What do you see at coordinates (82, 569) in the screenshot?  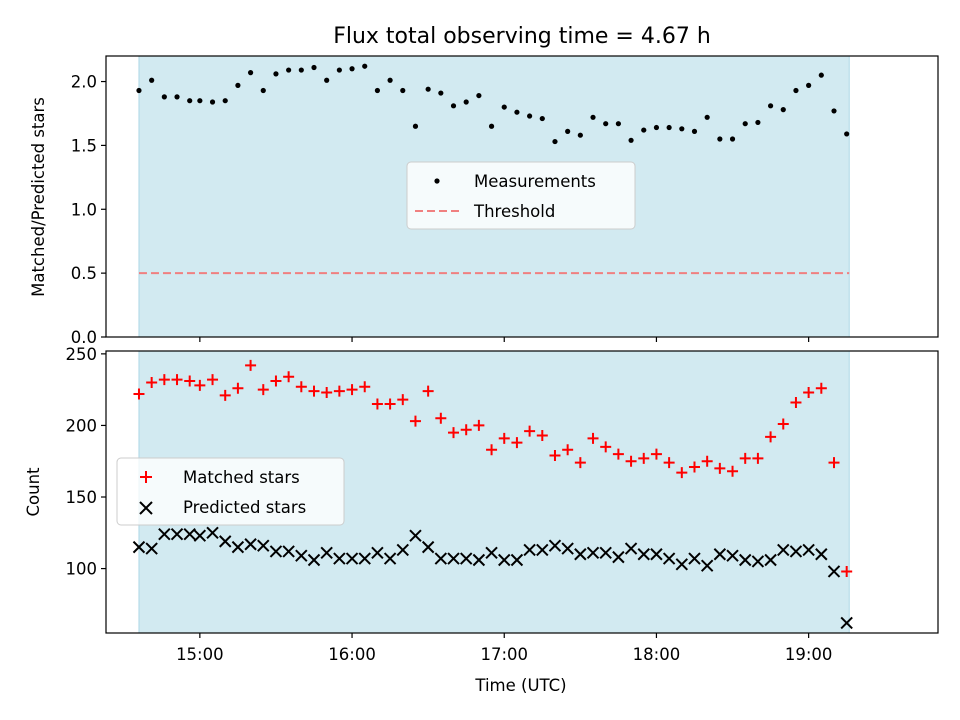 I see `bottom-y-tick-label: 100` at bounding box center [82, 569].